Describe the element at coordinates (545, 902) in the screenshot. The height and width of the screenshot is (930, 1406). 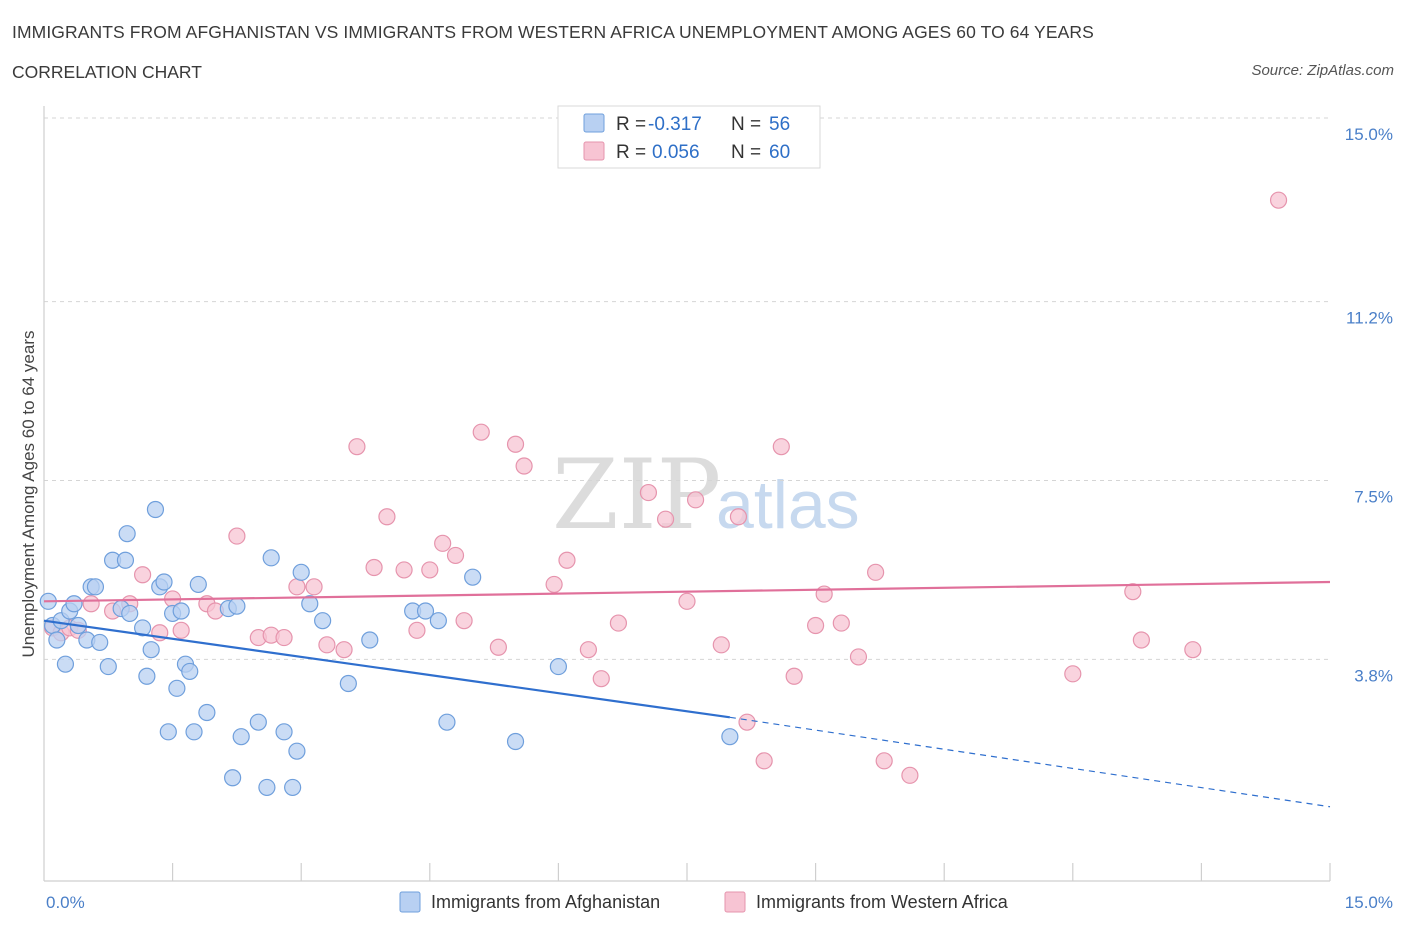
I see `series-legend-label-afghanistan: Immigrants from Afghanistan` at that location.